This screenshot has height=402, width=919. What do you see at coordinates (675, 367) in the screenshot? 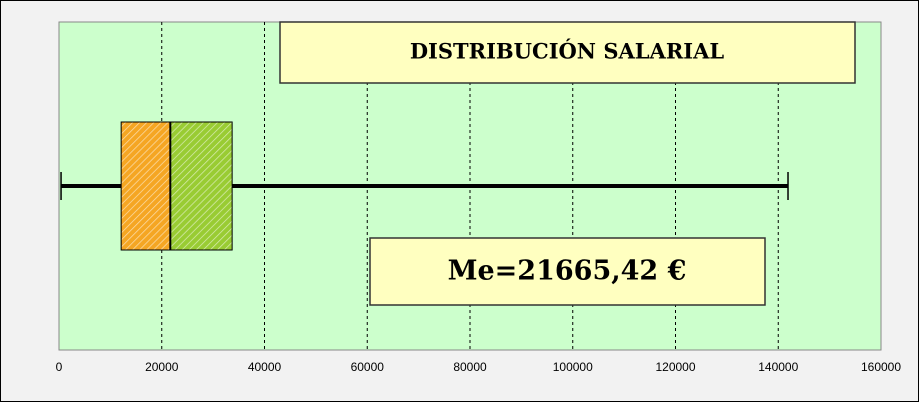
I see `x-tick-label: 120000` at bounding box center [675, 367].